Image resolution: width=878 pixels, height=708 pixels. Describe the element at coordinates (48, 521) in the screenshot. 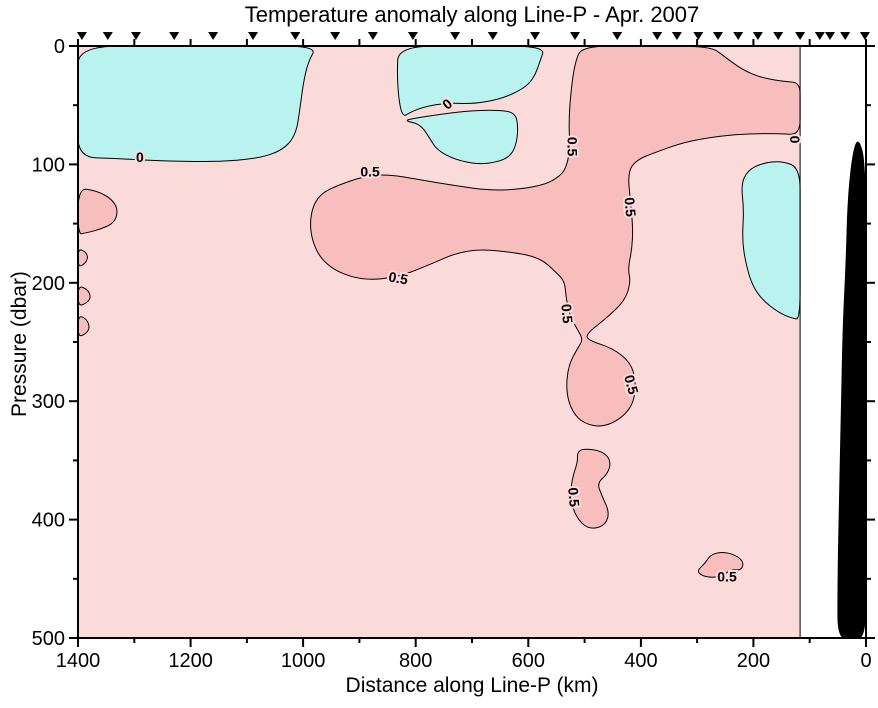

I see `y-axis-tick-label: 400` at that location.